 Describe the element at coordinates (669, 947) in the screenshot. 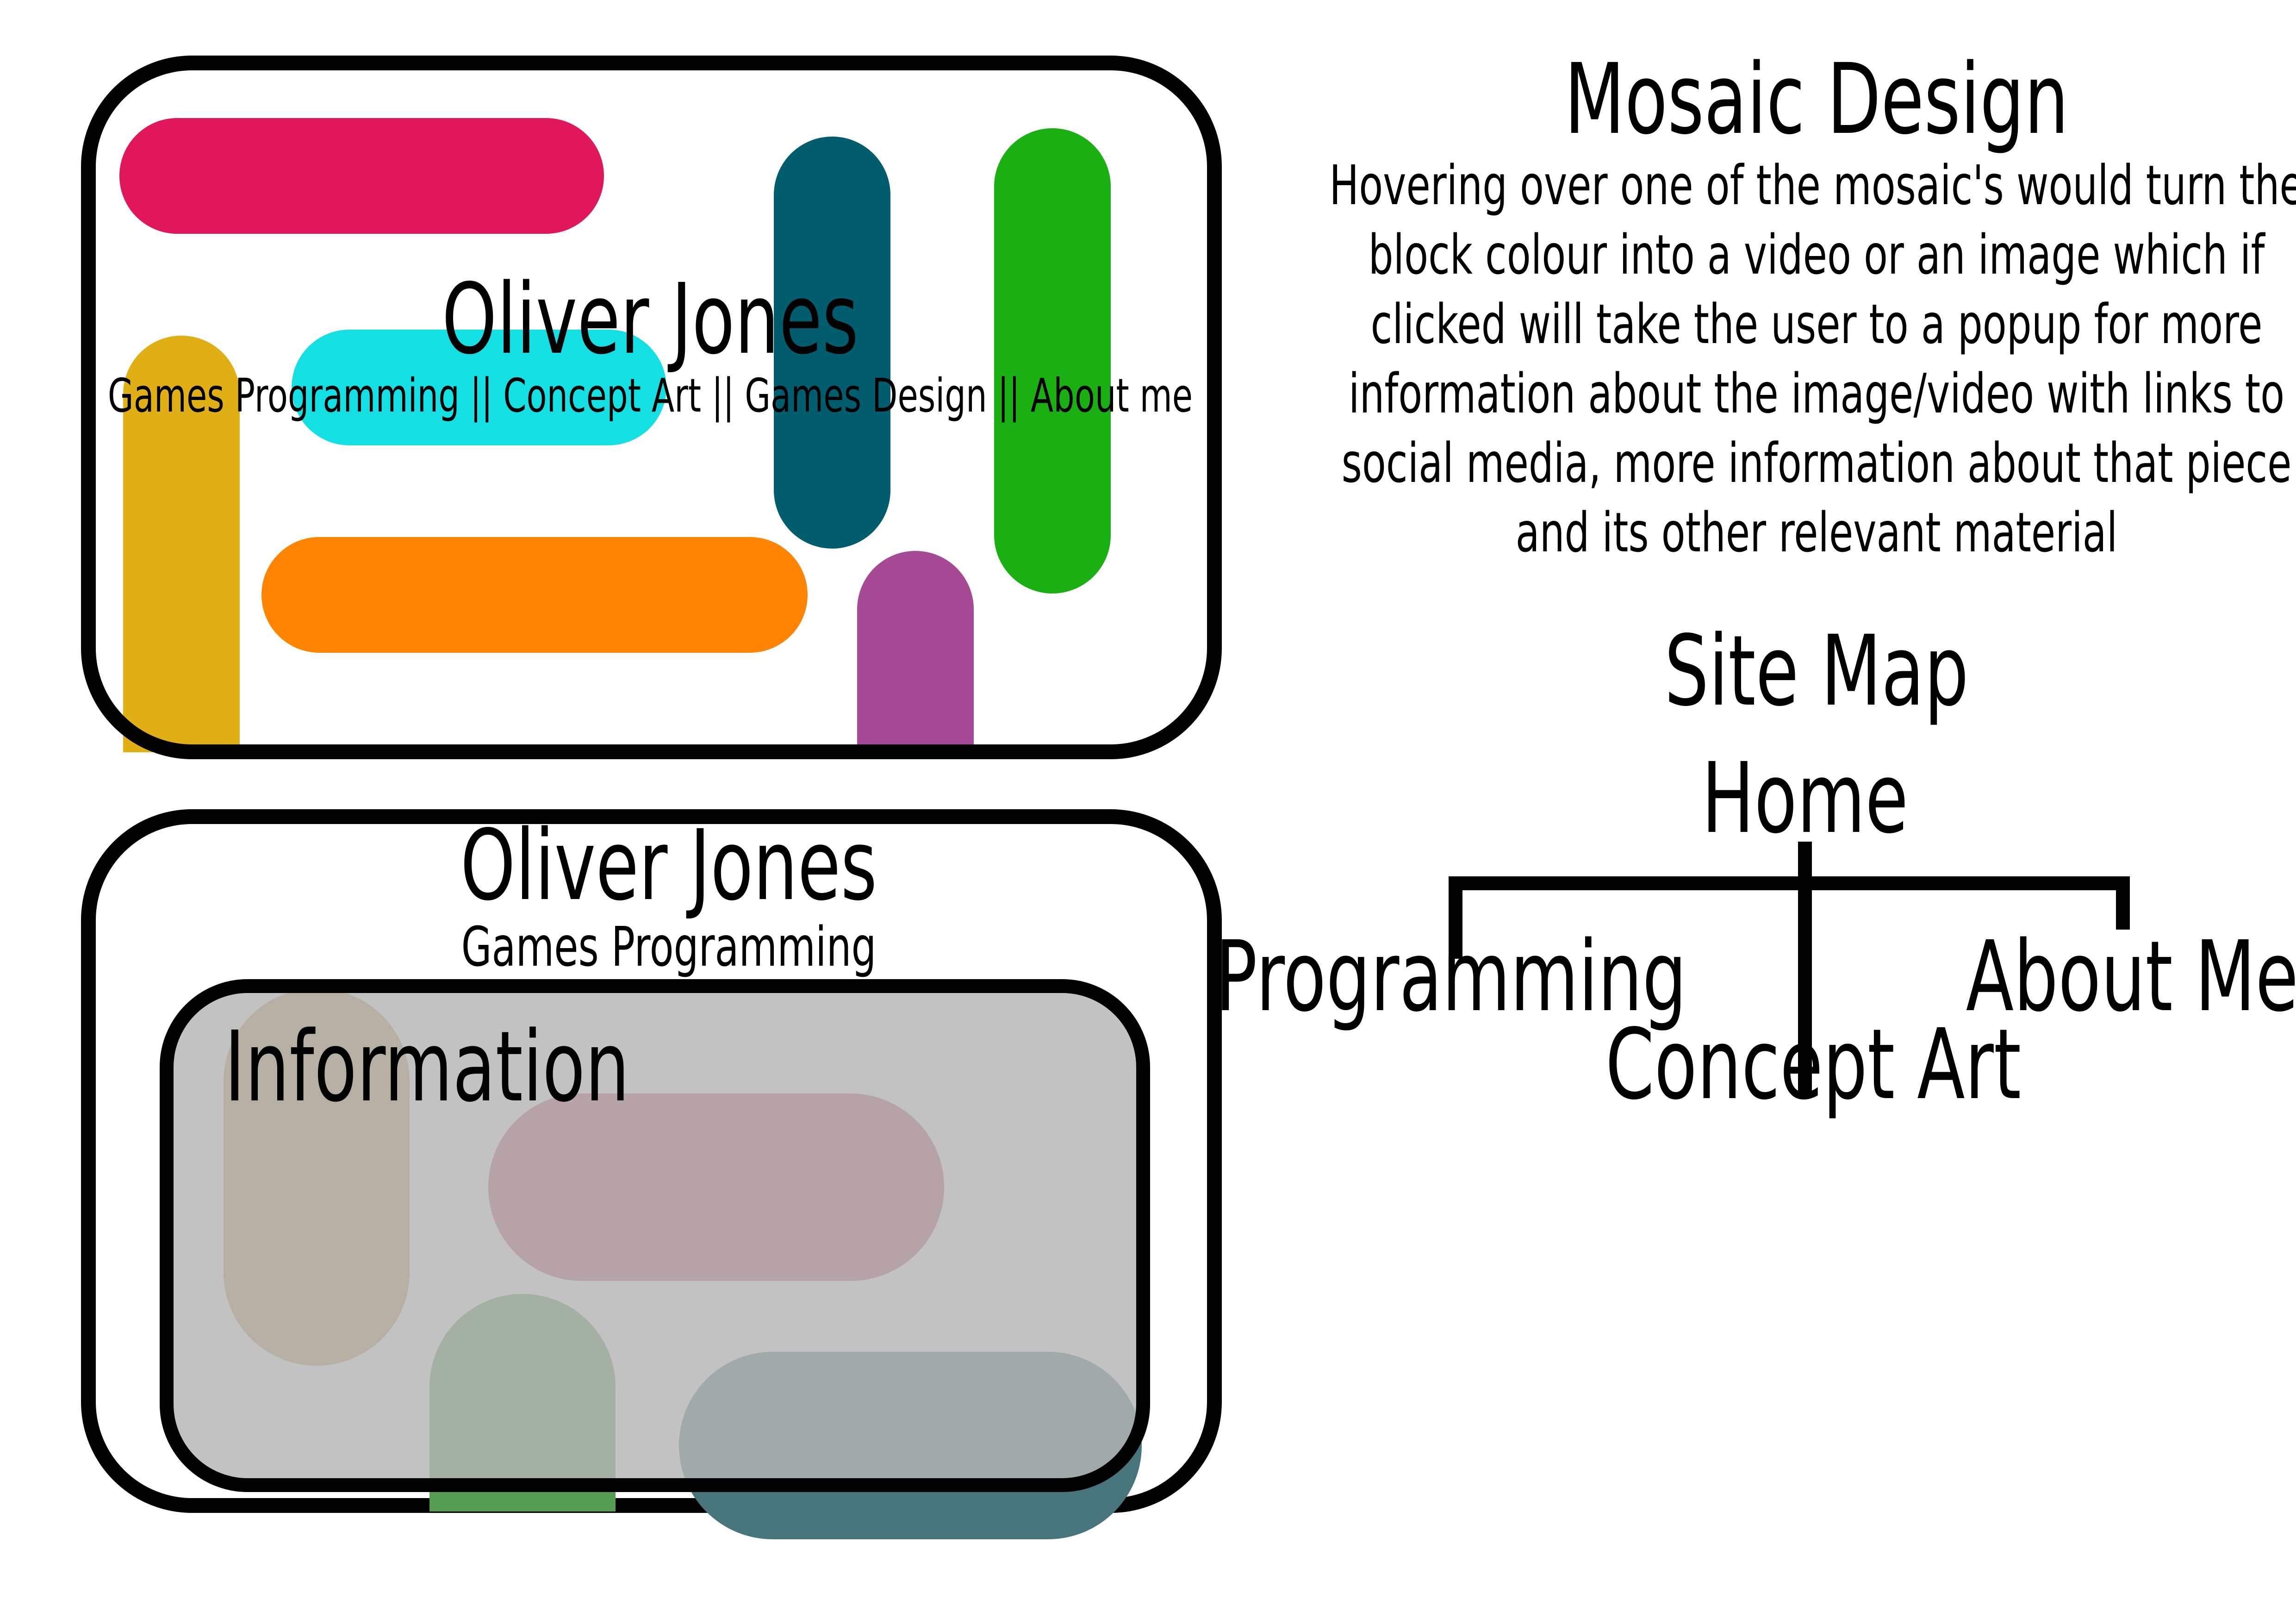

I see `mockup-page-subtitle: Games Programming` at that location.